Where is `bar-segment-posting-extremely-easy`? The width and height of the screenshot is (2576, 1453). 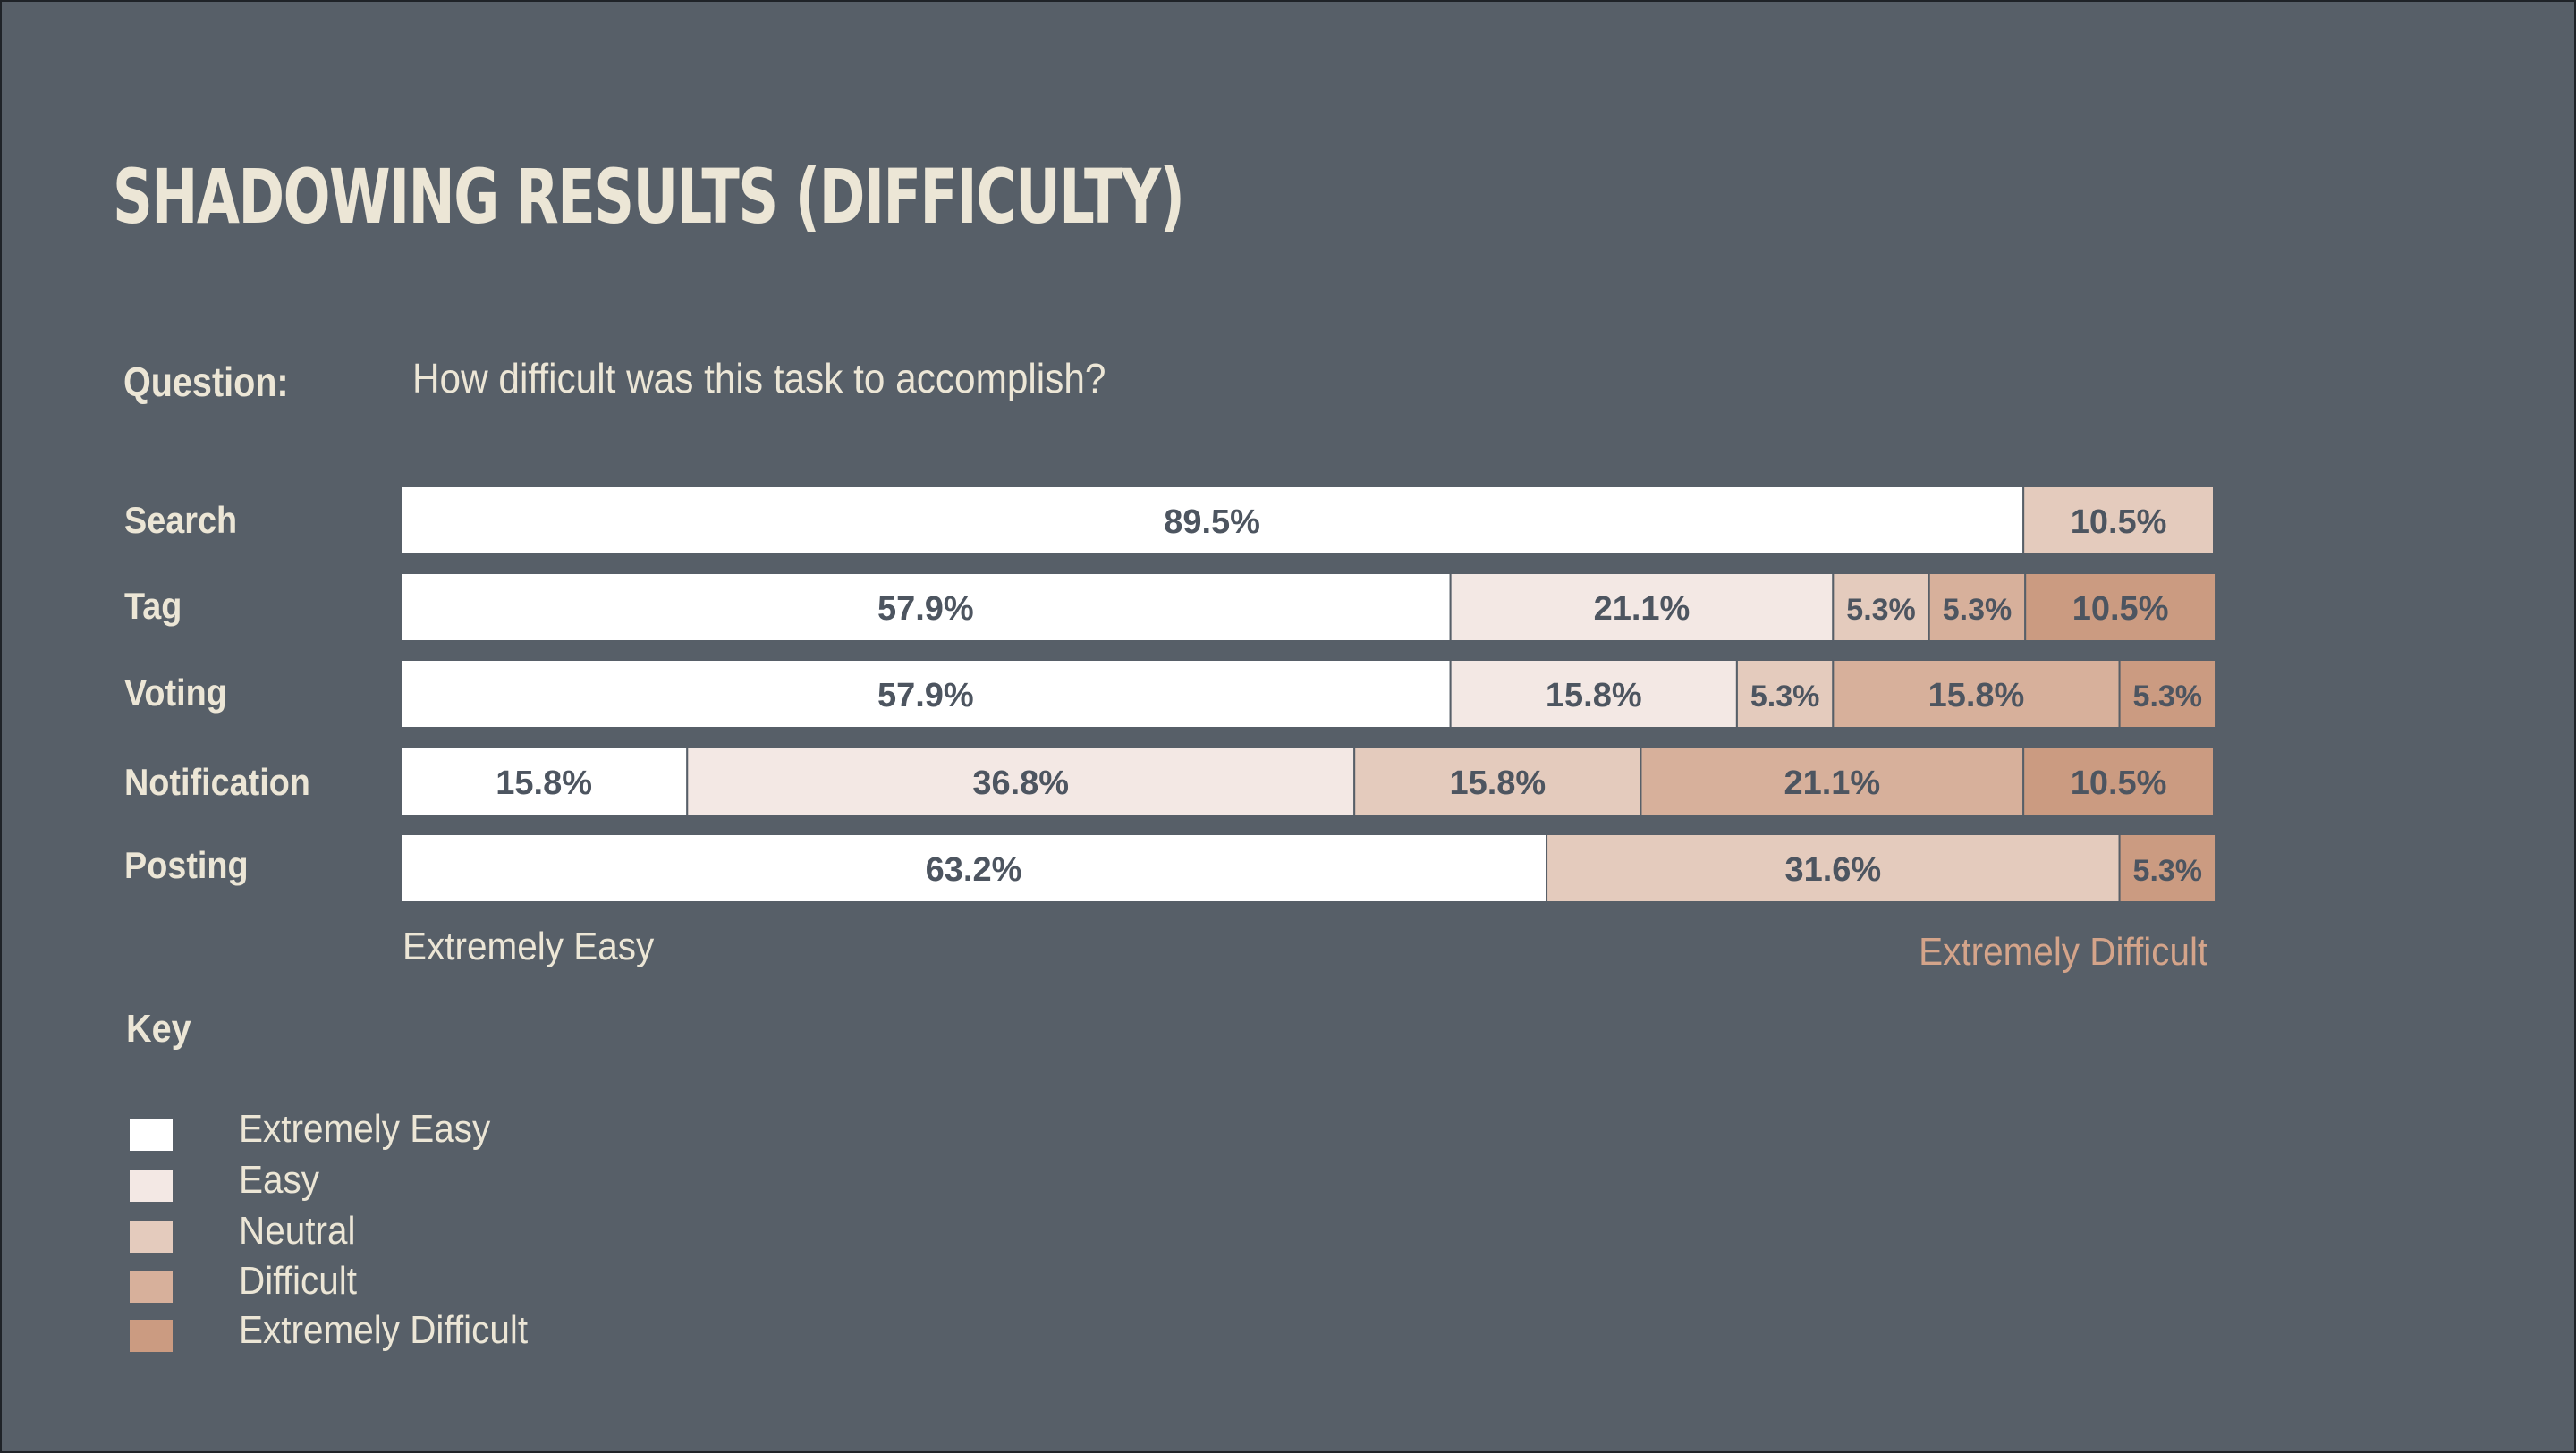
bar-segment-posting-extremely-easy is located at coordinates (974, 868).